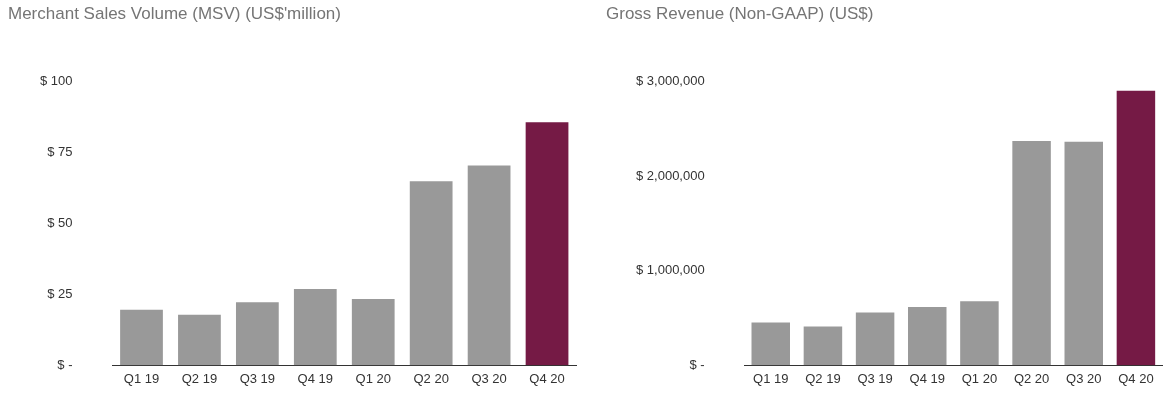  I want to click on y-tick-label: $ 2,000,000, so click(670, 175).